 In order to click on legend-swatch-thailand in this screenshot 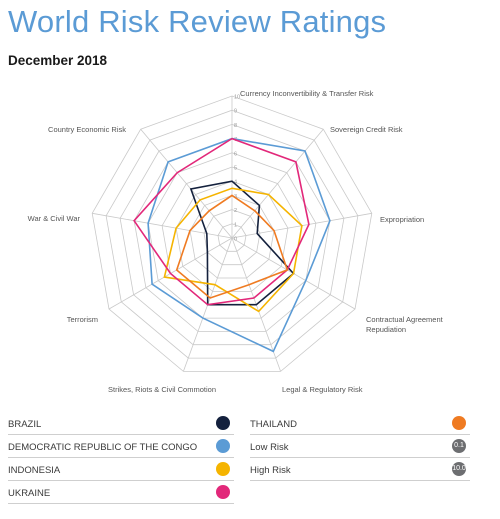, I will do `click(459, 423)`.